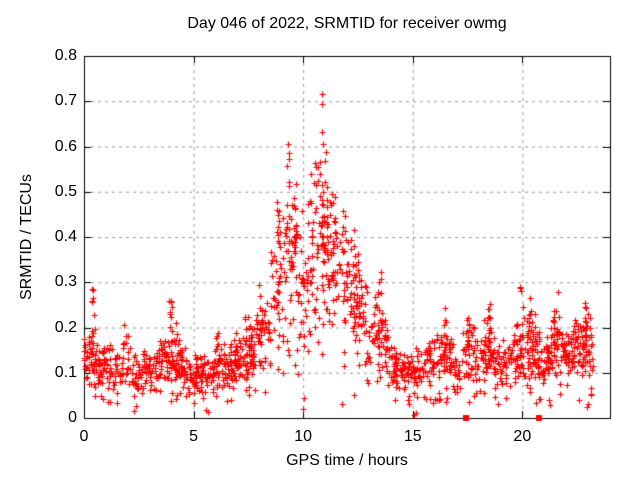 The height and width of the screenshot is (480, 640). I want to click on x-tick-label: 0, so click(84, 436).